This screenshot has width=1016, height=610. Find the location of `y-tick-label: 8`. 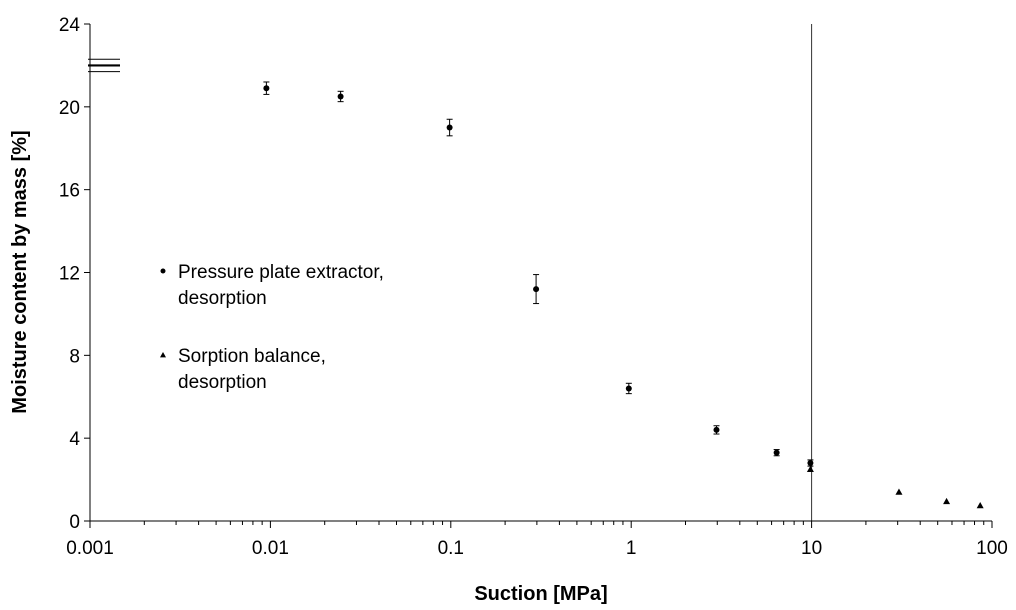

y-tick-label: 8 is located at coordinates (74, 356).